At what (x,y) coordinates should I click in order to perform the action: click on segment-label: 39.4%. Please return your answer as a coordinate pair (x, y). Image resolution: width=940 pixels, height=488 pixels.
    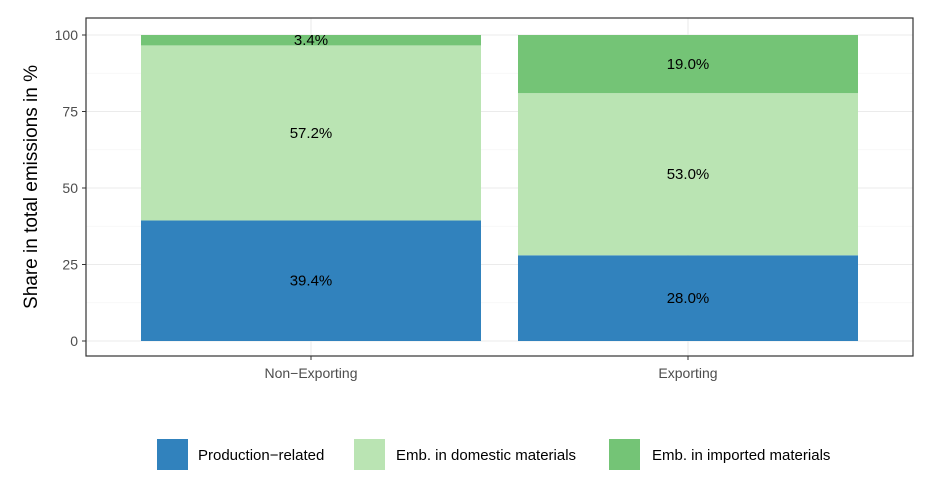
    Looking at the image, I should click on (311, 281).